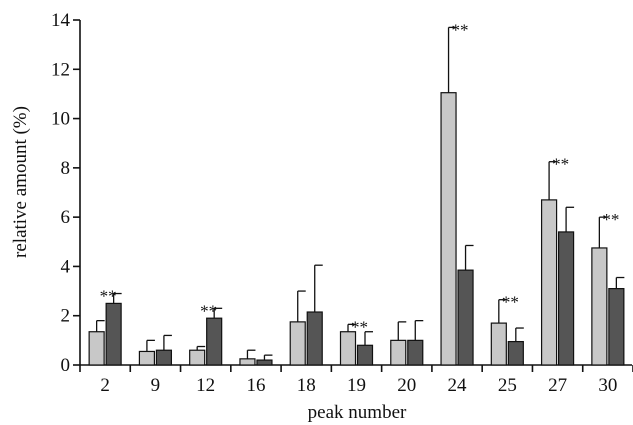  I want to click on y-tick-label: 0, so click(66, 365).